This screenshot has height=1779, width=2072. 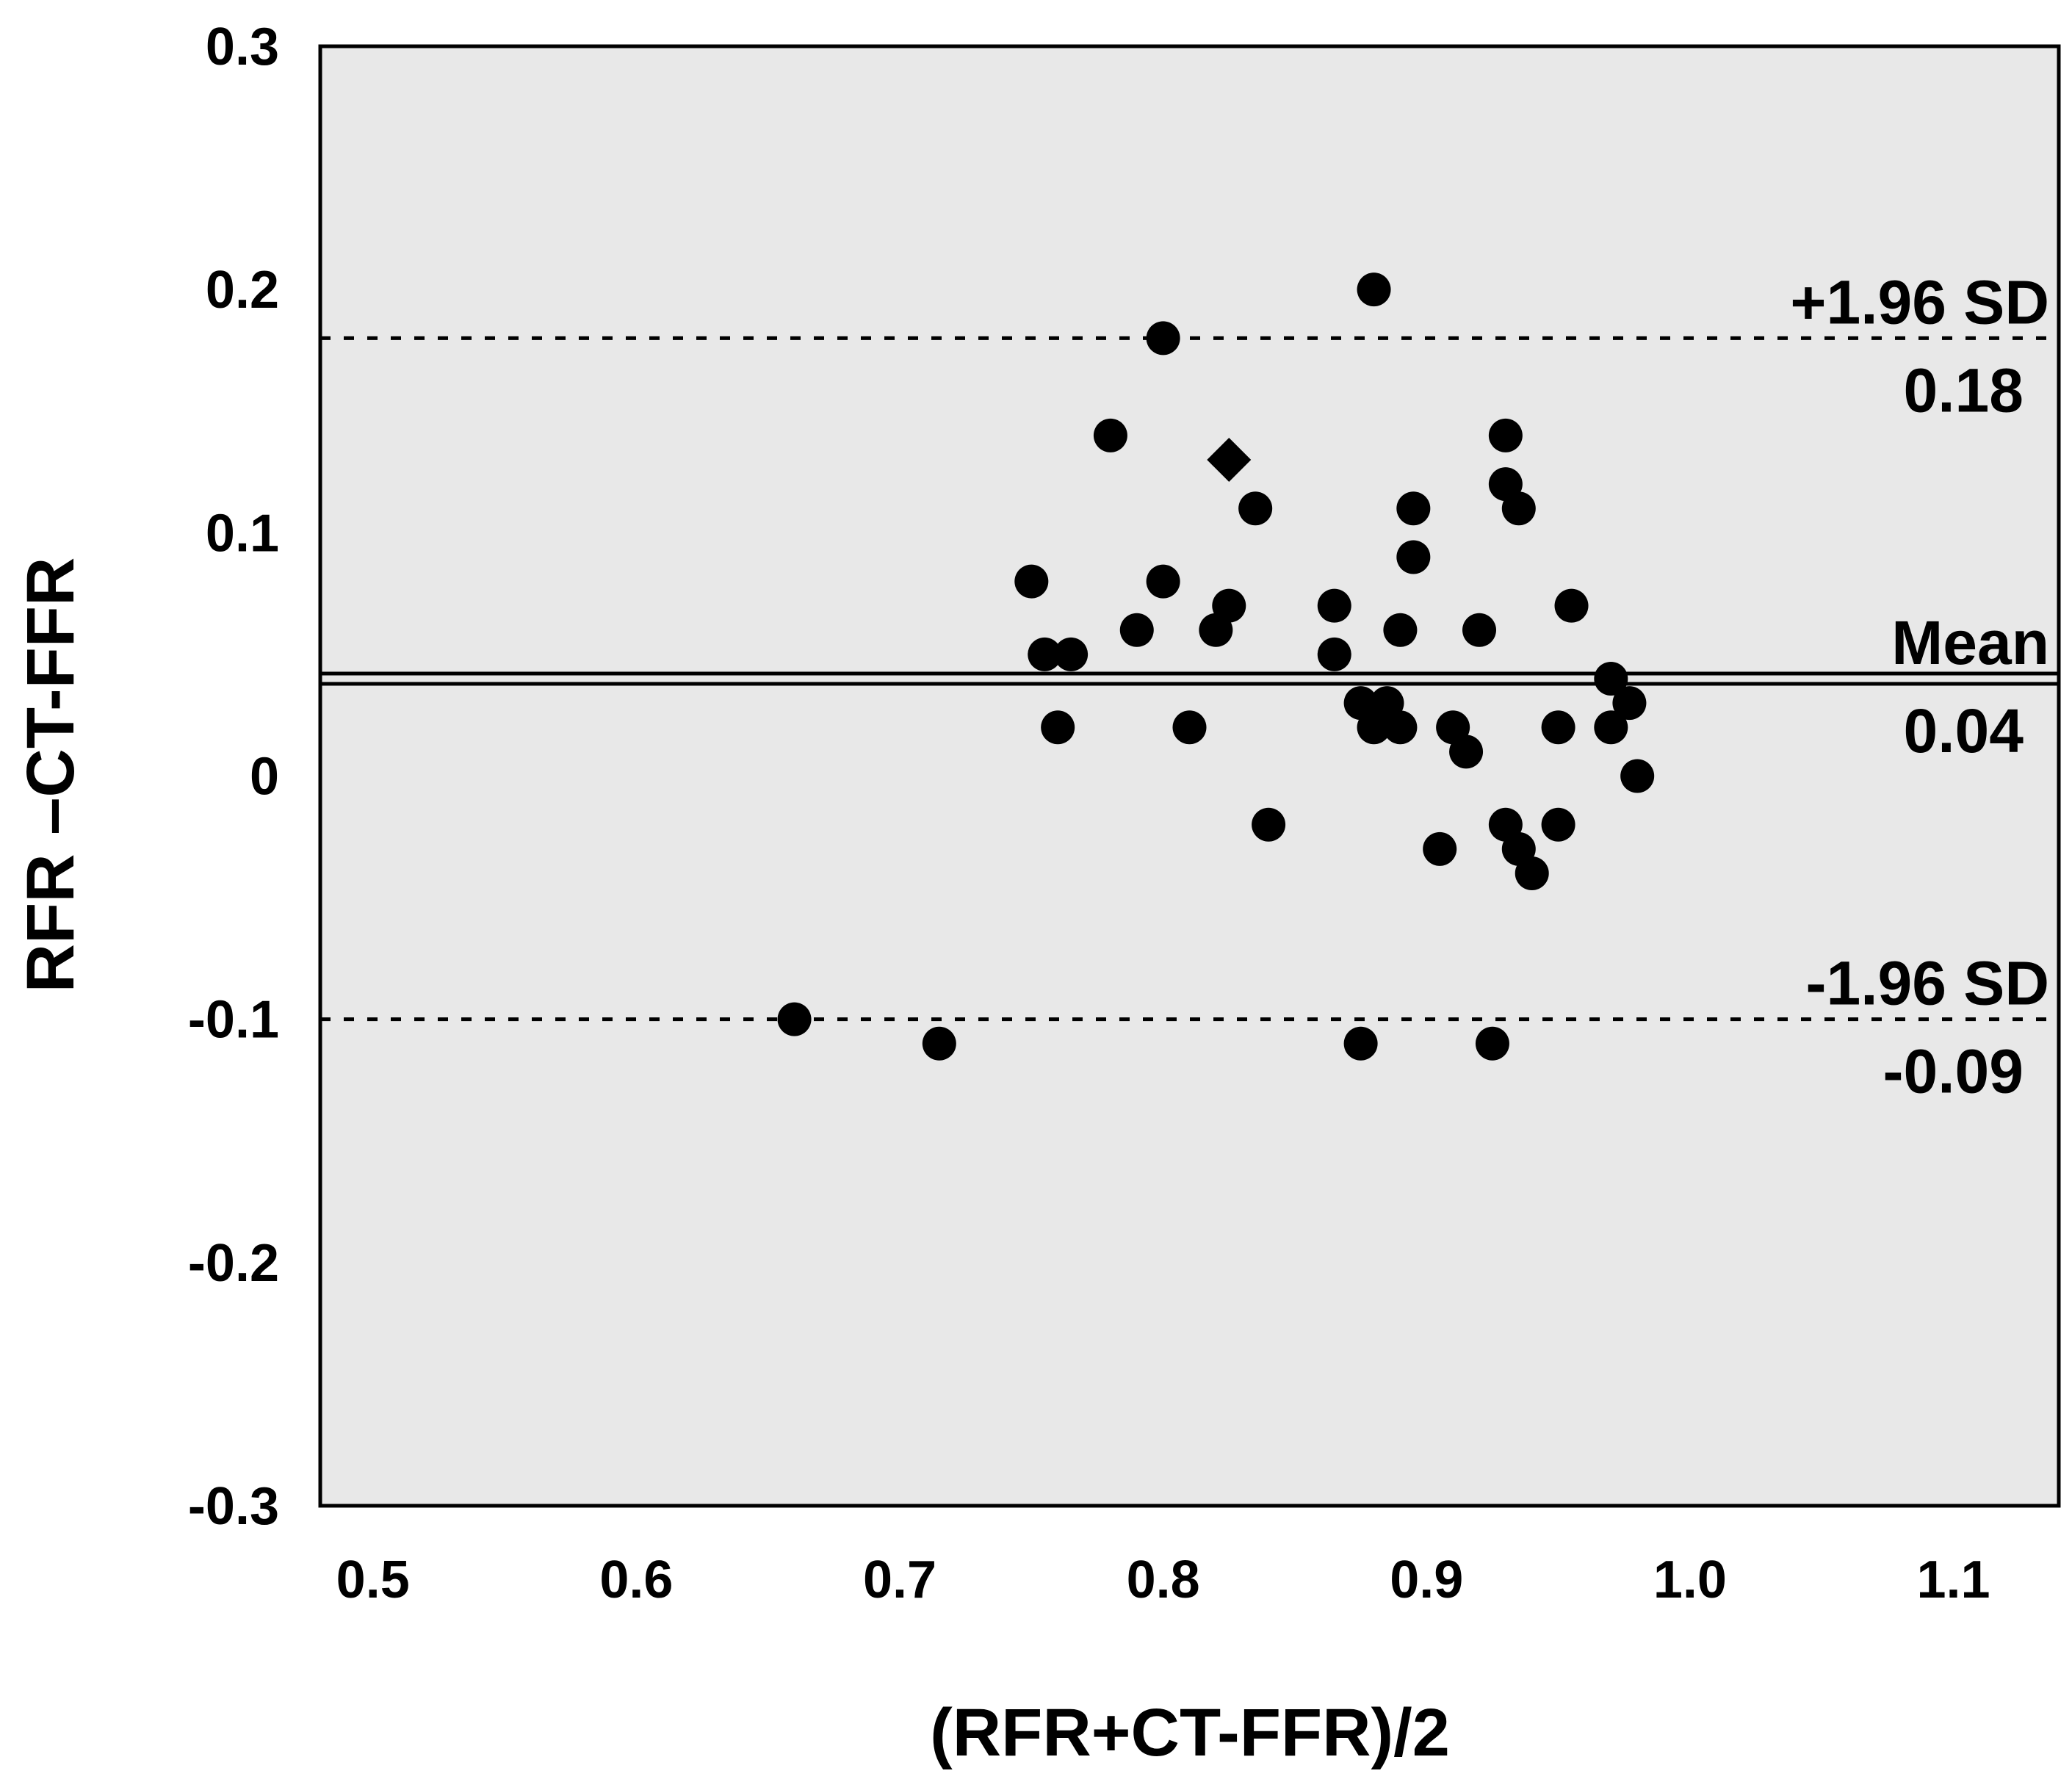 I want to click on x-tick-label: 0.8, so click(x=1163, y=1580).